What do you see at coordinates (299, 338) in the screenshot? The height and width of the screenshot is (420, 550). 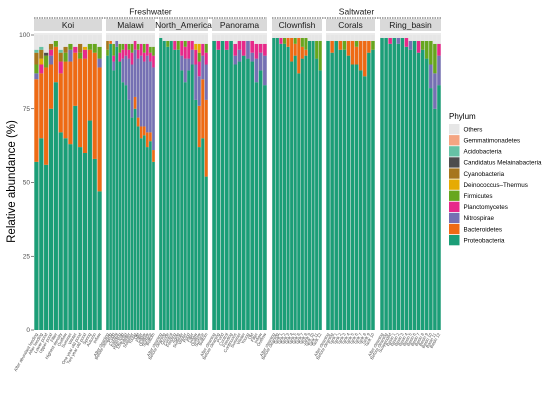 I see `x-tick-label: Tank 7` at bounding box center [299, 338].